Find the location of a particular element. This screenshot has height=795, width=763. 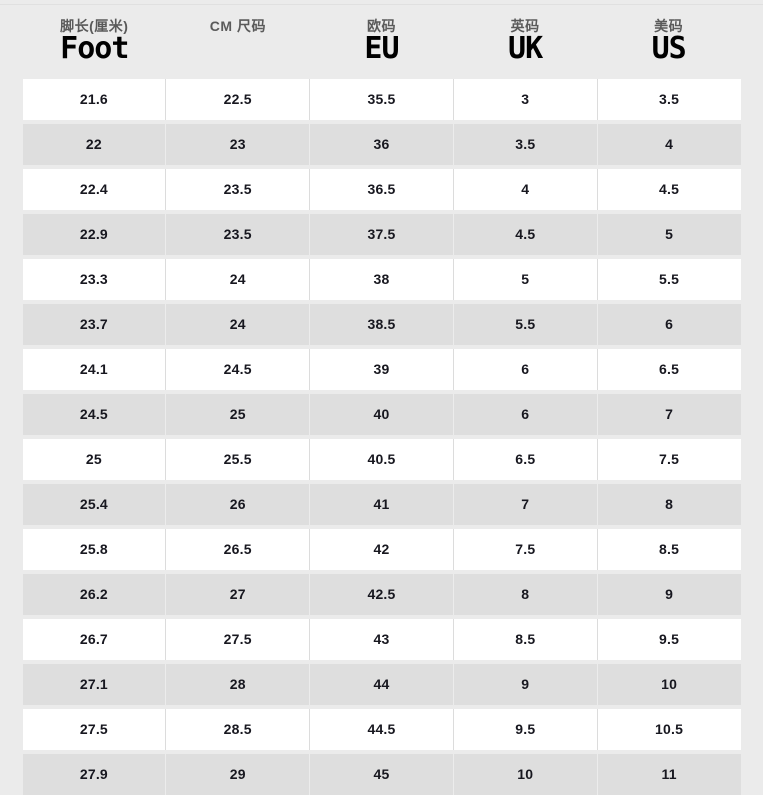

table-row: 23.7 24 38.5 5.5 6 is located at coordinates (381, 324).